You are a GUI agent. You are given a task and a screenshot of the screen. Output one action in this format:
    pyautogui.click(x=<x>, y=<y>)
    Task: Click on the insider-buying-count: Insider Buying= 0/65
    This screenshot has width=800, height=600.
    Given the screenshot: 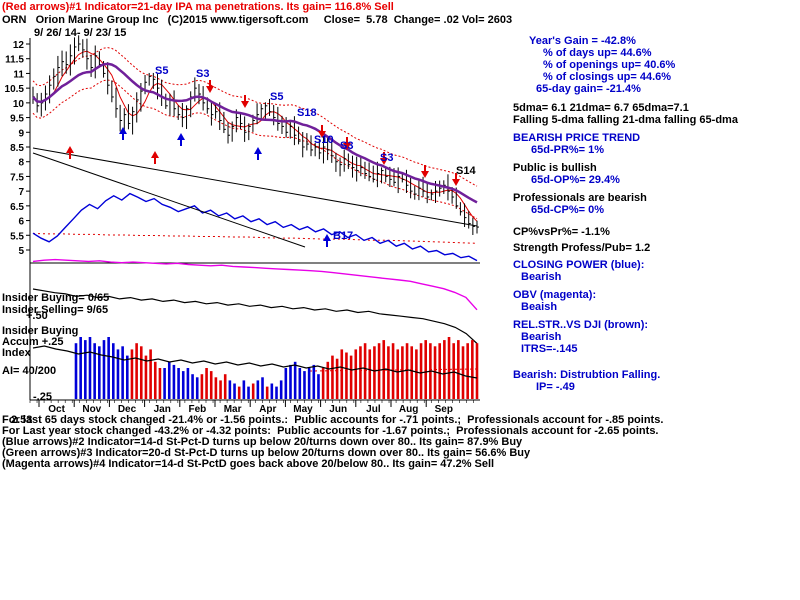 What is the action you would take?
    pyautogui.click(x=56, y=298)
    